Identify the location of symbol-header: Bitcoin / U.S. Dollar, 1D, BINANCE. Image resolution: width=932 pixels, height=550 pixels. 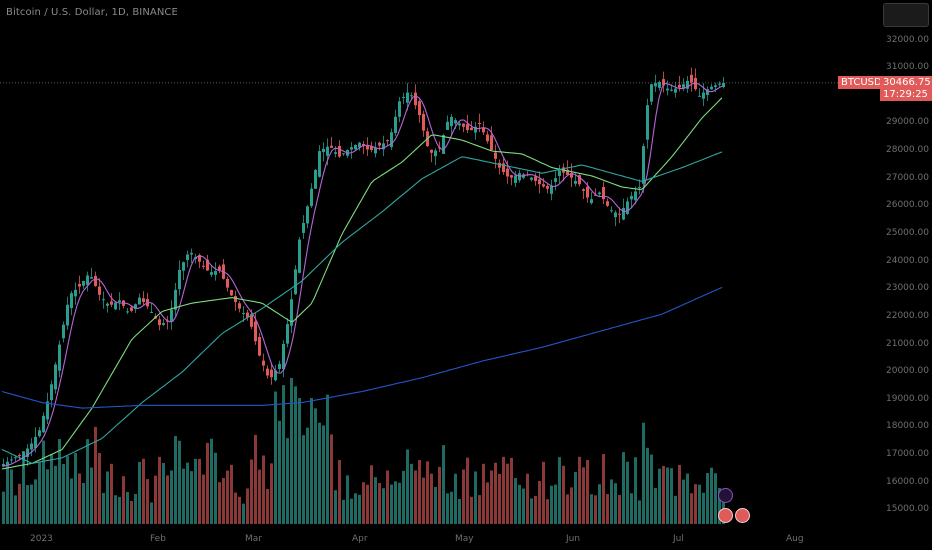
(92, 12).